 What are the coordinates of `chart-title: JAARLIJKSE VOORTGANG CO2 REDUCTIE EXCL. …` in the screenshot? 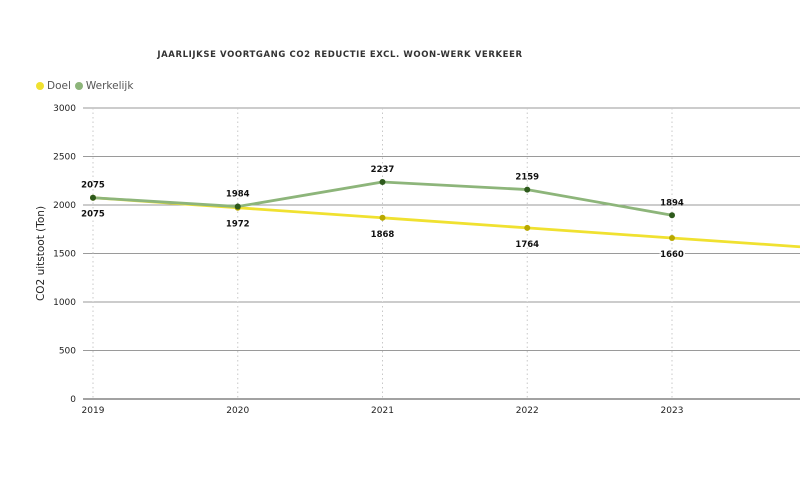 It's located at (340, 55).